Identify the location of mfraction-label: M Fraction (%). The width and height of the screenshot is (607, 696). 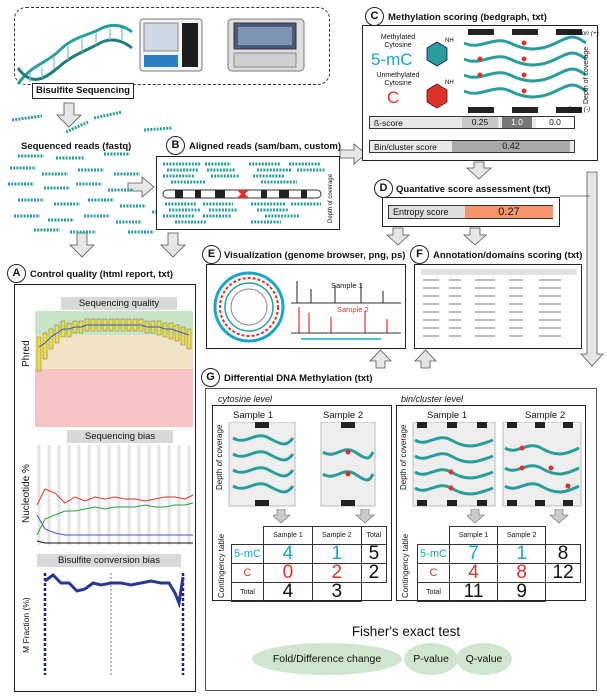
(26, 625).